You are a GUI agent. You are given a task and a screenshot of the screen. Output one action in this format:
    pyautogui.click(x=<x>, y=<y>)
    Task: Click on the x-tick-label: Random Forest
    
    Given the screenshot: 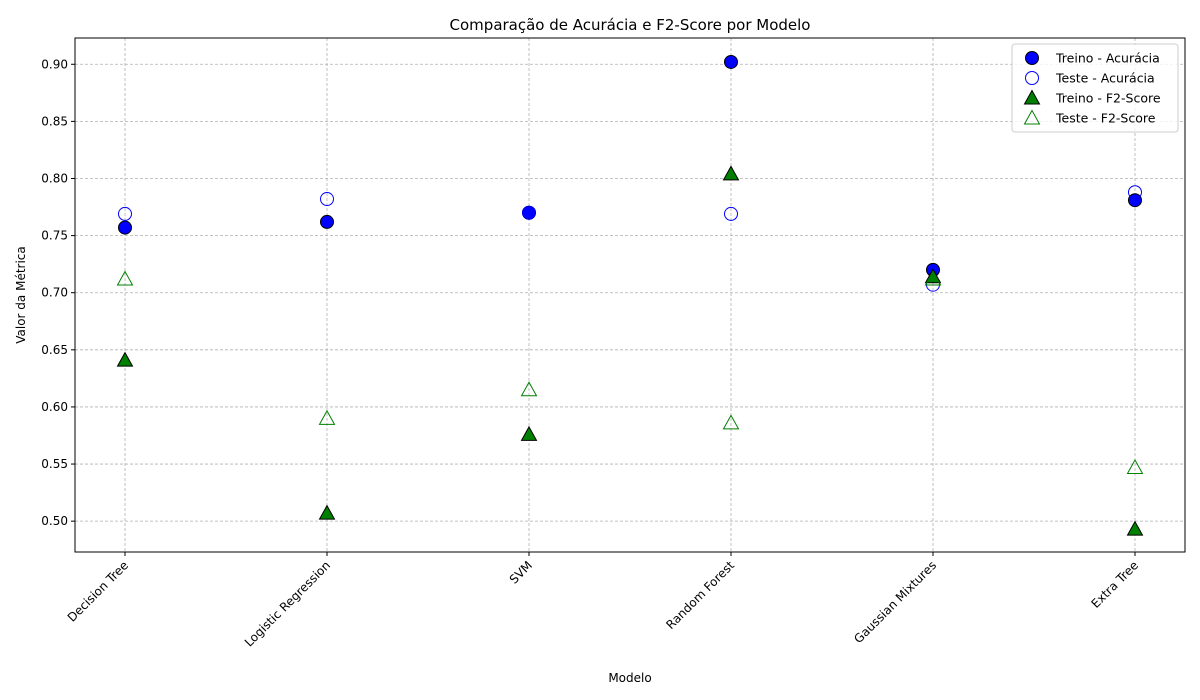 What is the action you would take?
    pyautogui.click(x=700, y=595)
    